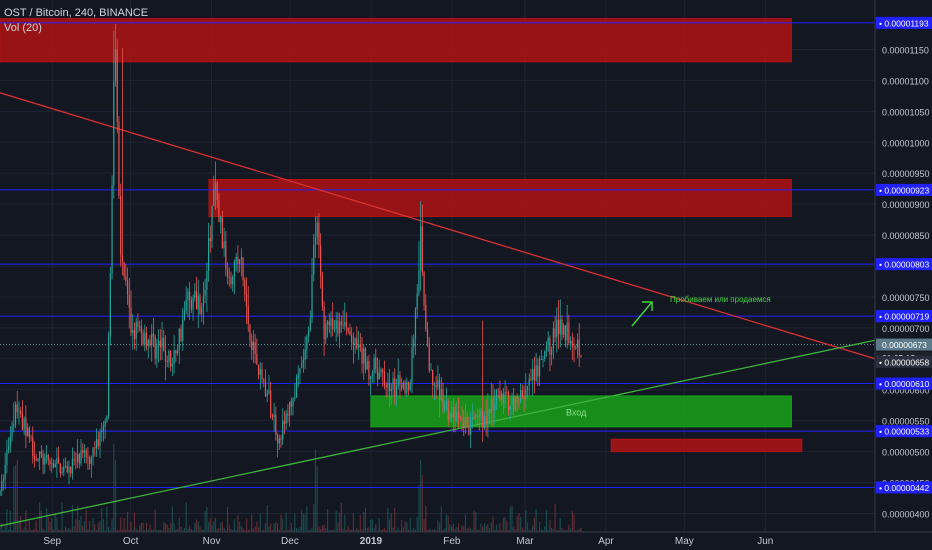 The height and width of the screenshot is (550, 932). Describe the element at coordinates (701, 311) in the screenshot. I see `annotation: Пробиваем или продаемся` at that location.